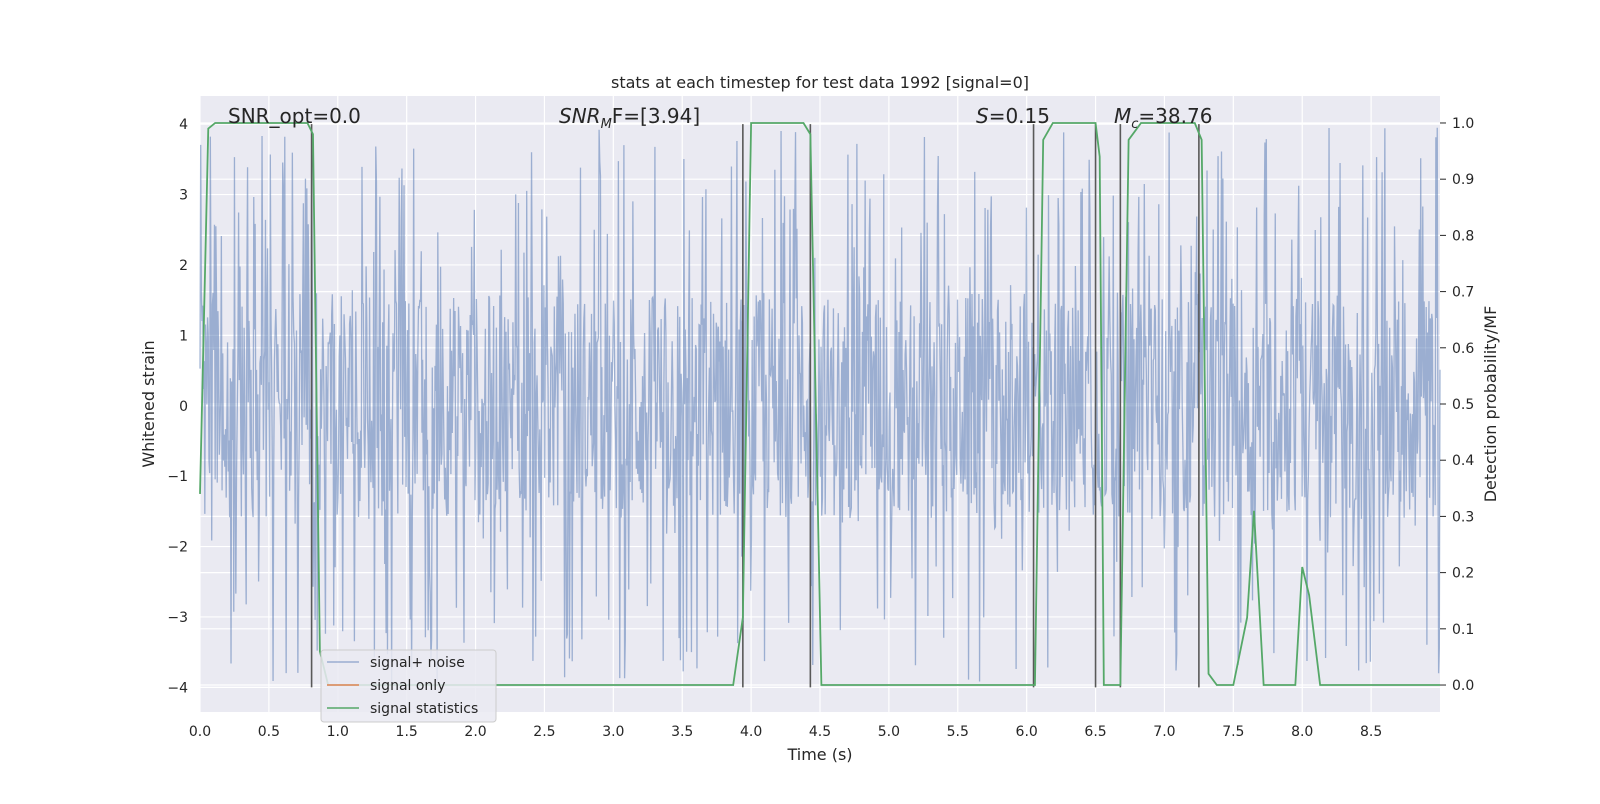 The width and height of the screenshot is (1600, 804). I want to click on legend-label-signal-only: signal only, so click(407, 686).